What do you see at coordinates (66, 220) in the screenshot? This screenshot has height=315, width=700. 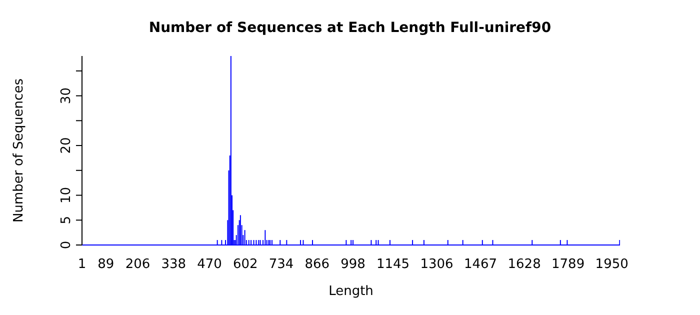 I see `y-tick-label: 5` at bounding box center [66, 220].